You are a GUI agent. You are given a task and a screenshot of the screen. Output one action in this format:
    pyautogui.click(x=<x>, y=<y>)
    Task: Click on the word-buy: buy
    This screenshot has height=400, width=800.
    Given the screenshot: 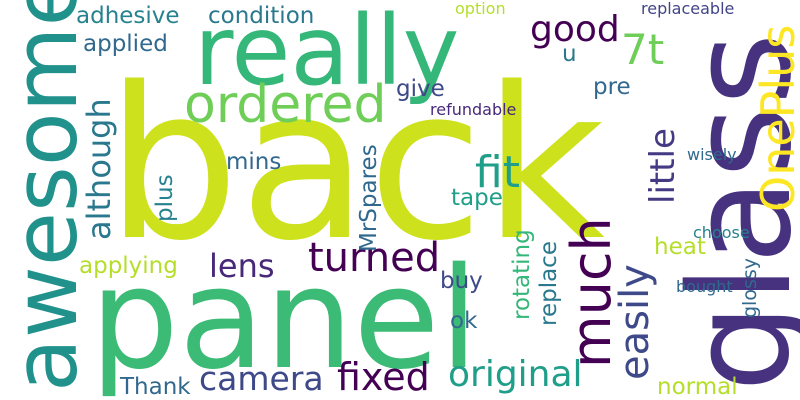 What is the action you would take?
    pyautogui.click(x=461, y=281)
    